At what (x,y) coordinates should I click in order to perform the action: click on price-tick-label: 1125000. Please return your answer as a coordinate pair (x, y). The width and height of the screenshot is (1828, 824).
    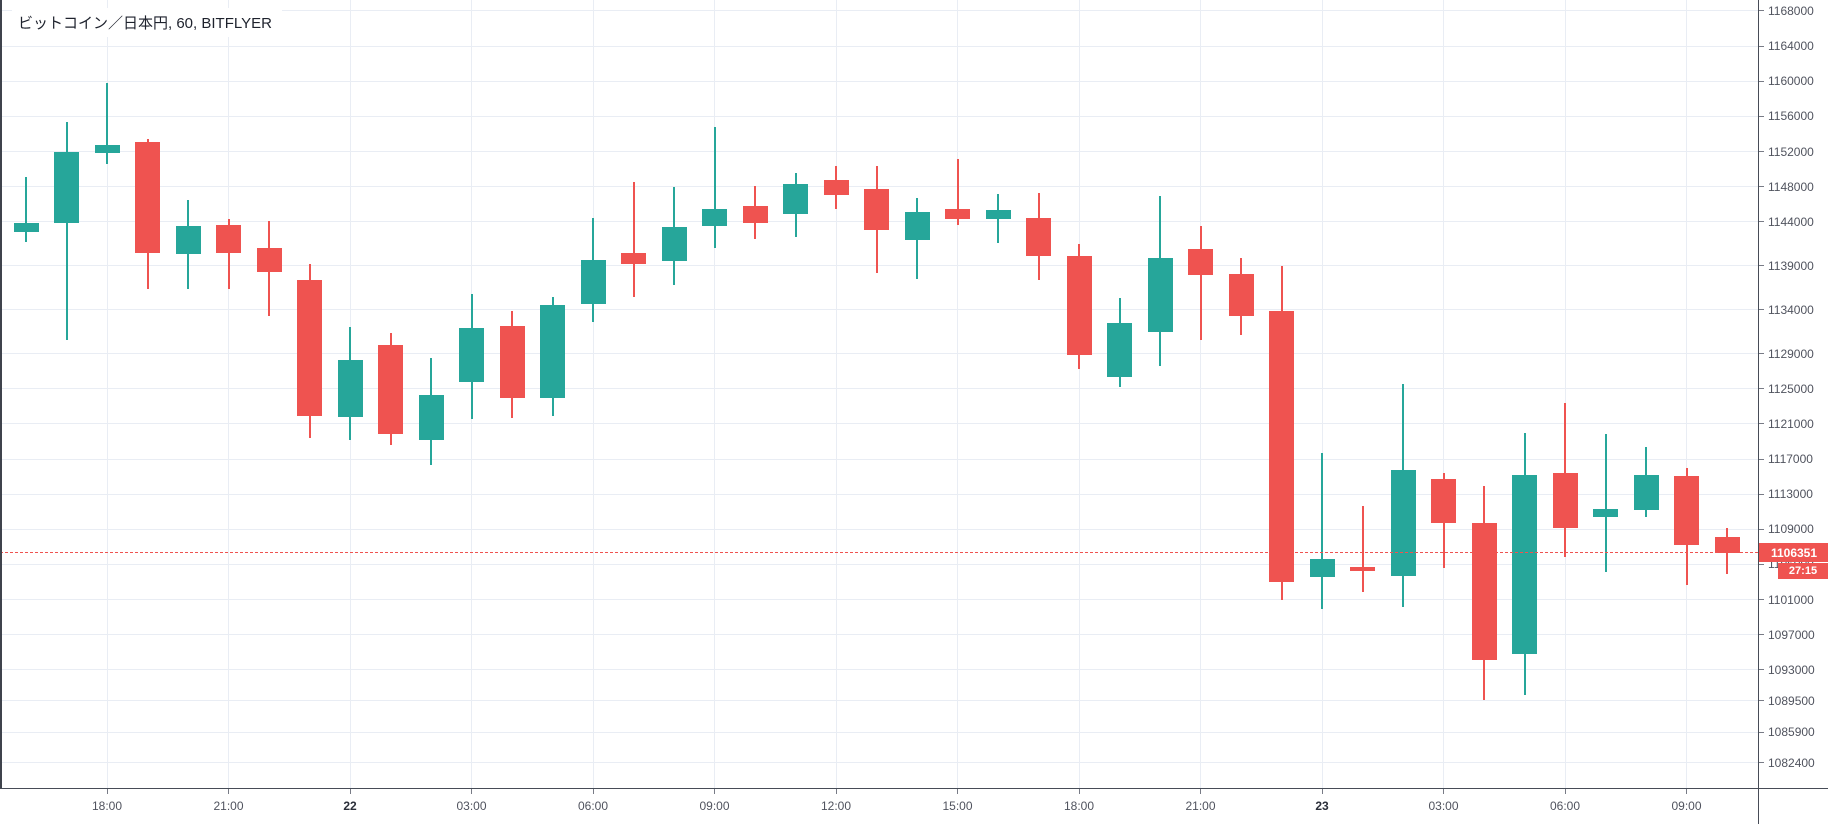
    Looking at the image, I should click on (1791, 388).